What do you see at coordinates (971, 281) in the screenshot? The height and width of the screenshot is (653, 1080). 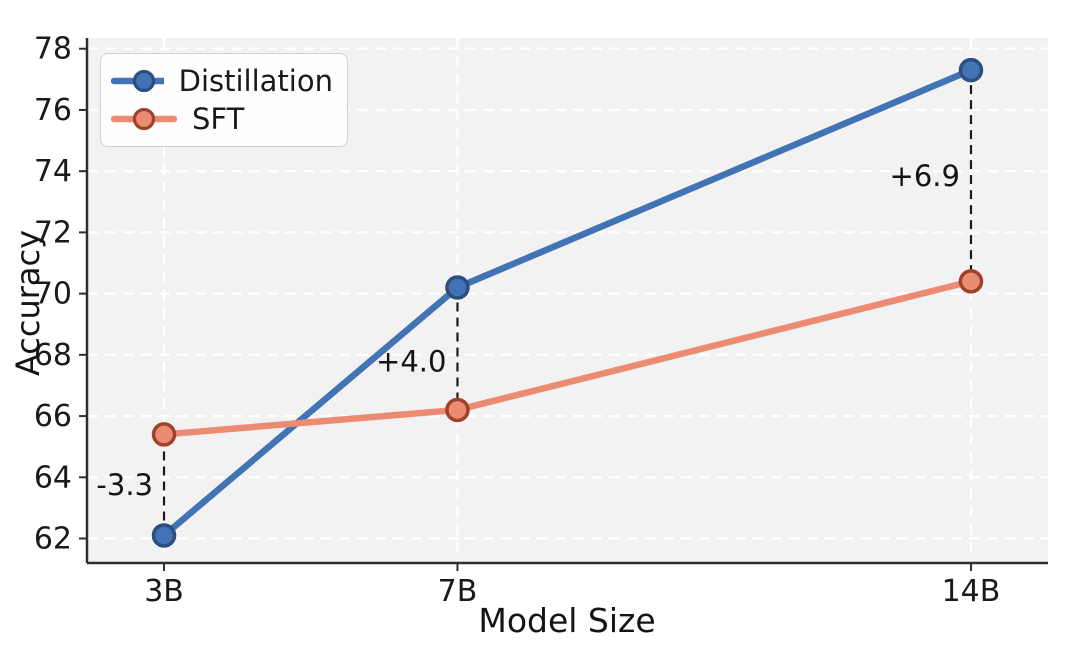 I see `data-point-sft-14b` at bounding box center [971, 281].